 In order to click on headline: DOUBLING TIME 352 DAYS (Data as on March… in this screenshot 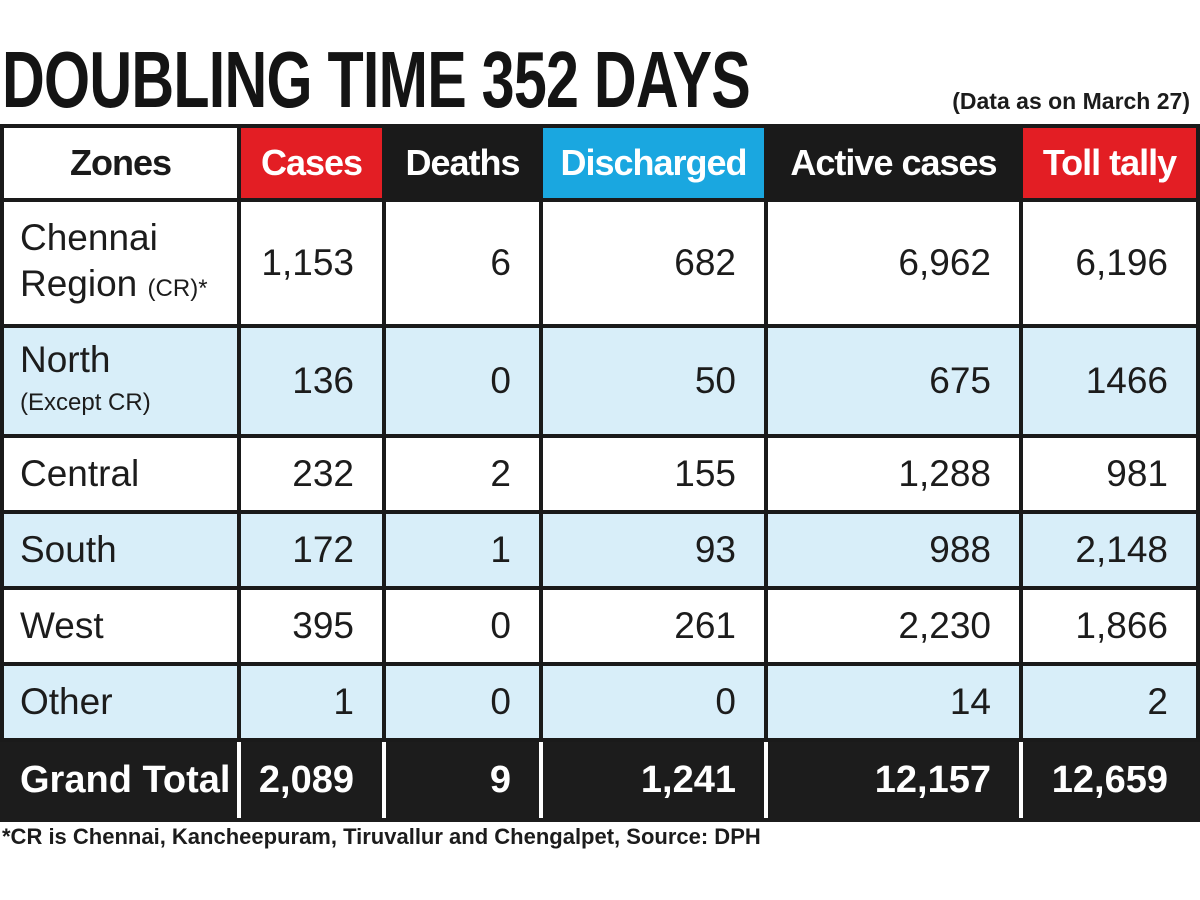, I will do `click(600, 80)`.